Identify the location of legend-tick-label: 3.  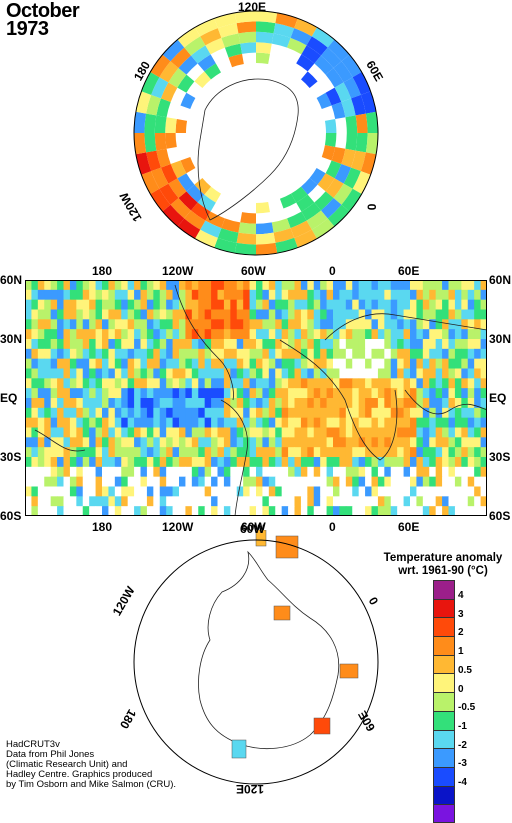
(461, 614).